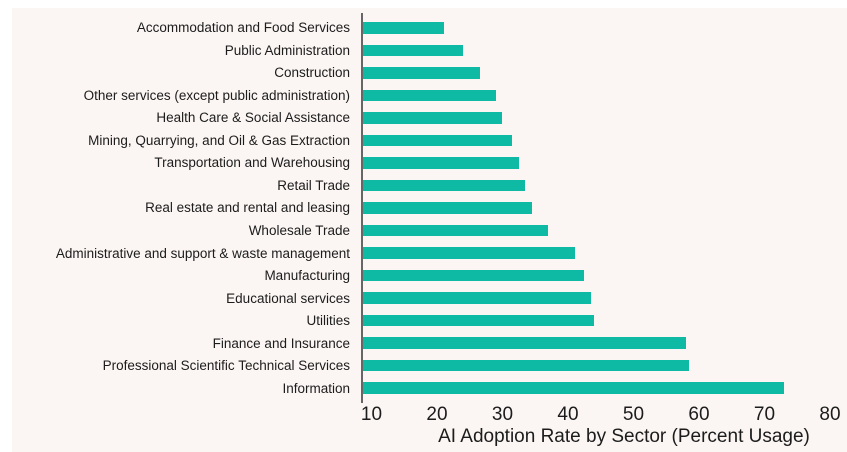 The image size is (847, 452). I want to click on x-tick-label: 50, so click(633, 414).